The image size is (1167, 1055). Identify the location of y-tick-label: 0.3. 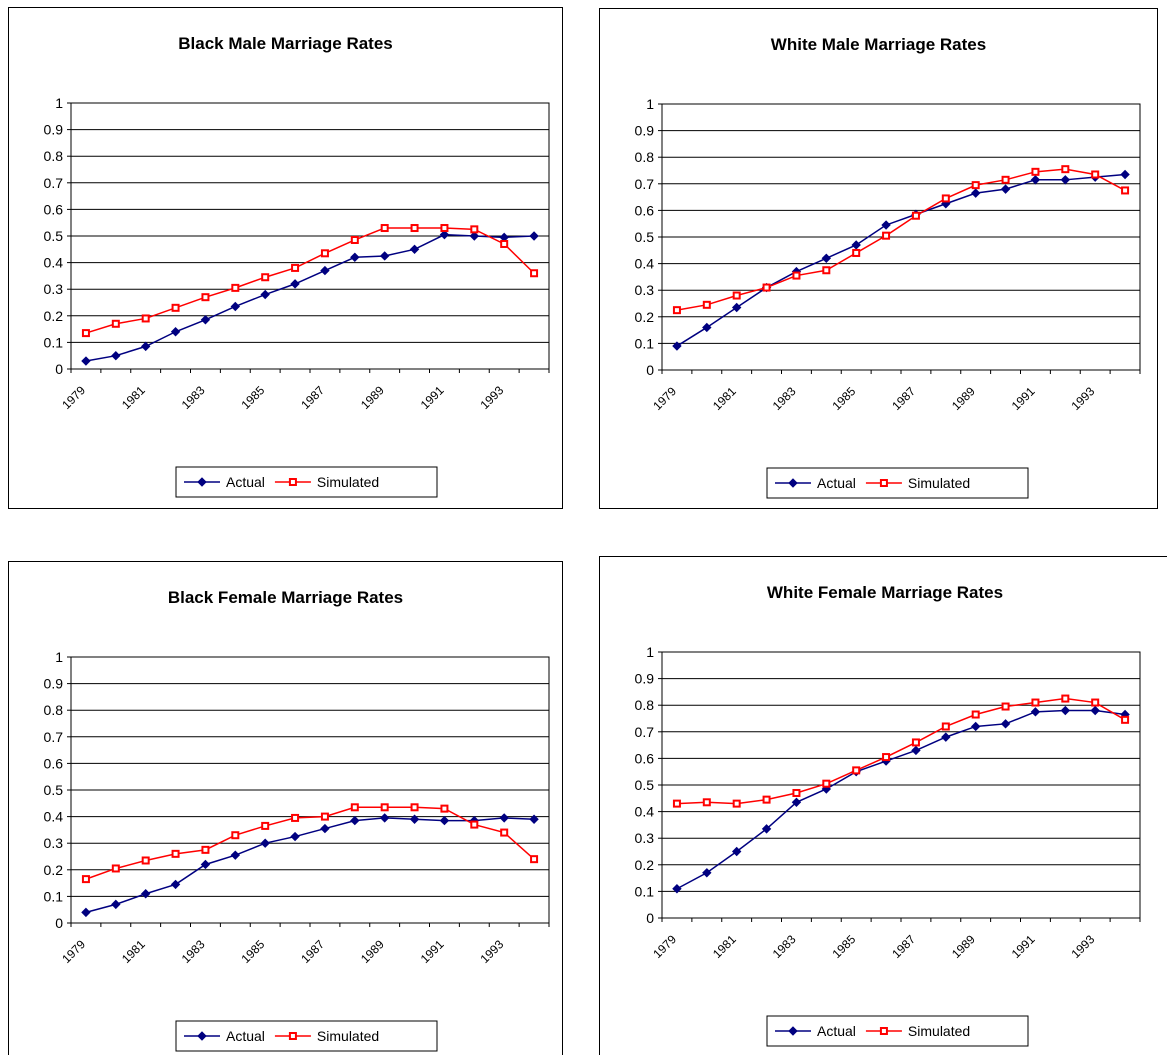
(645, 838).